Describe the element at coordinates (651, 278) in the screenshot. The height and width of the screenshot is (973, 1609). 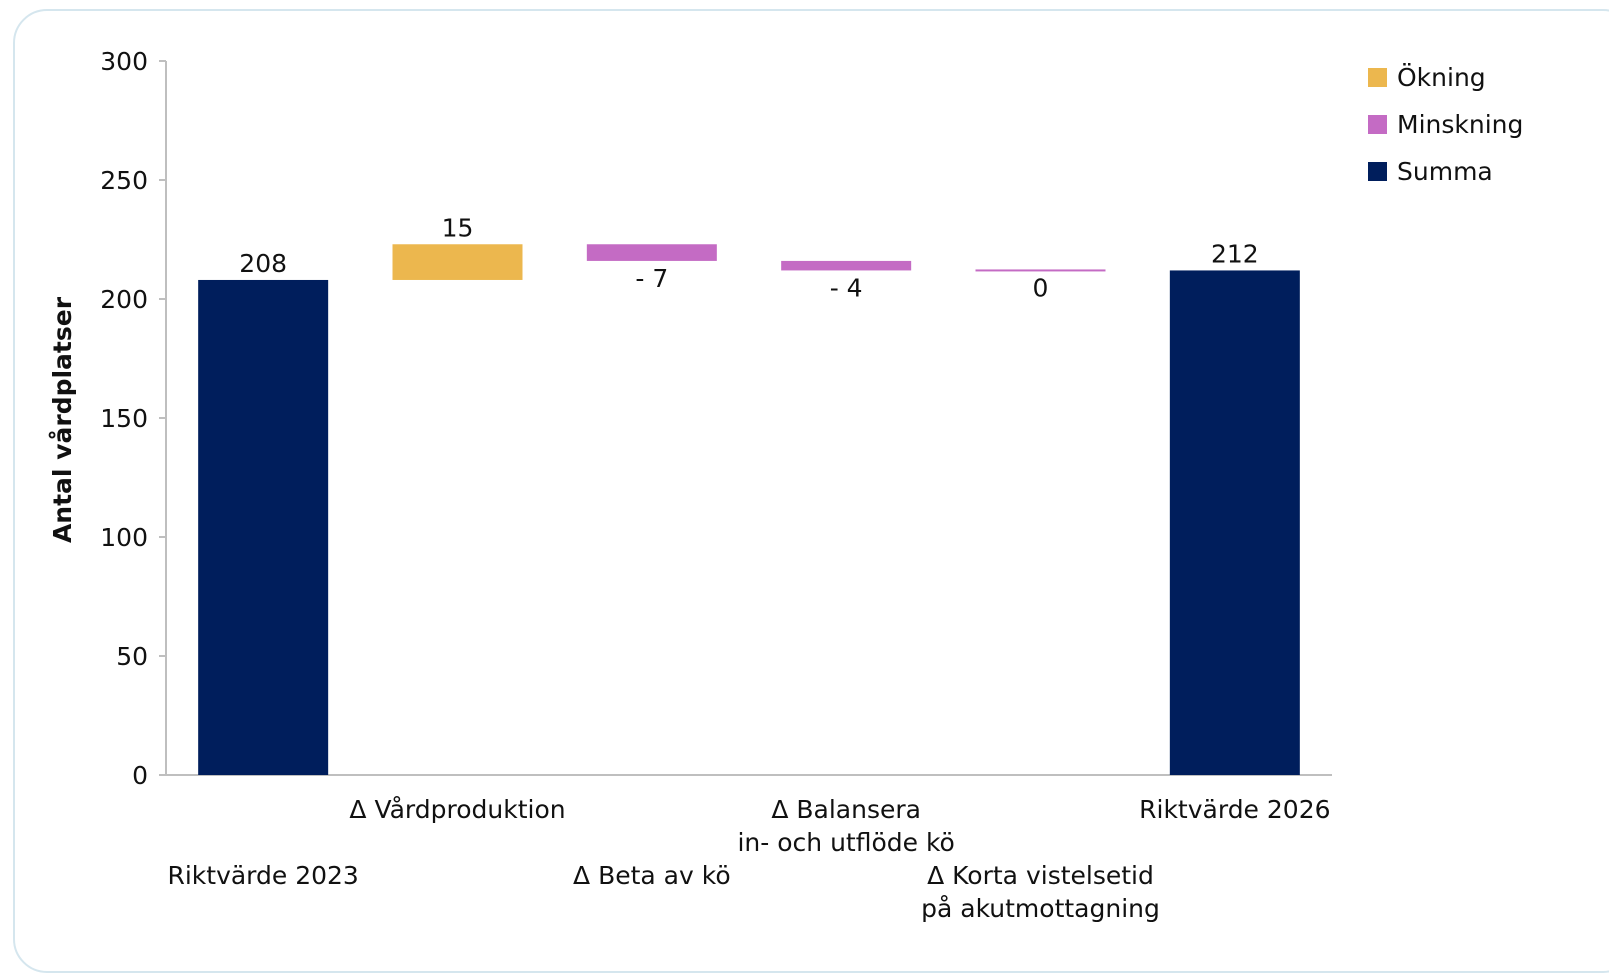
I see `data-label-3: - 7` at that location.